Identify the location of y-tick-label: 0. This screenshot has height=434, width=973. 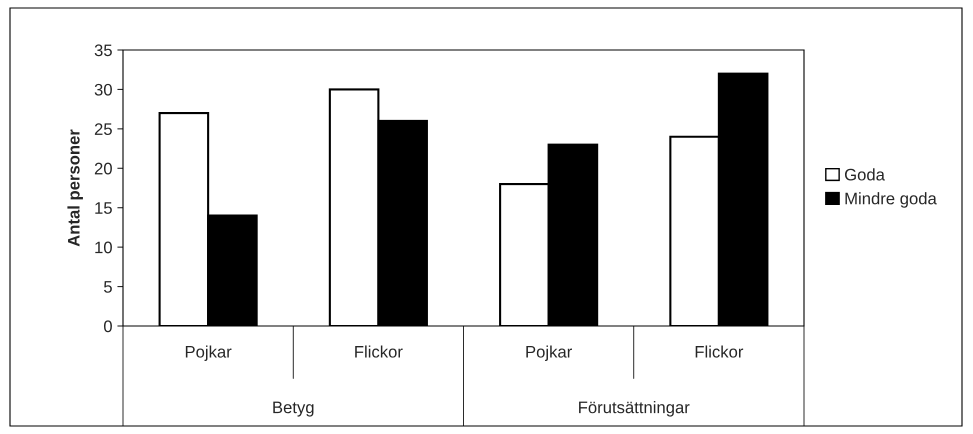
(108, 326).